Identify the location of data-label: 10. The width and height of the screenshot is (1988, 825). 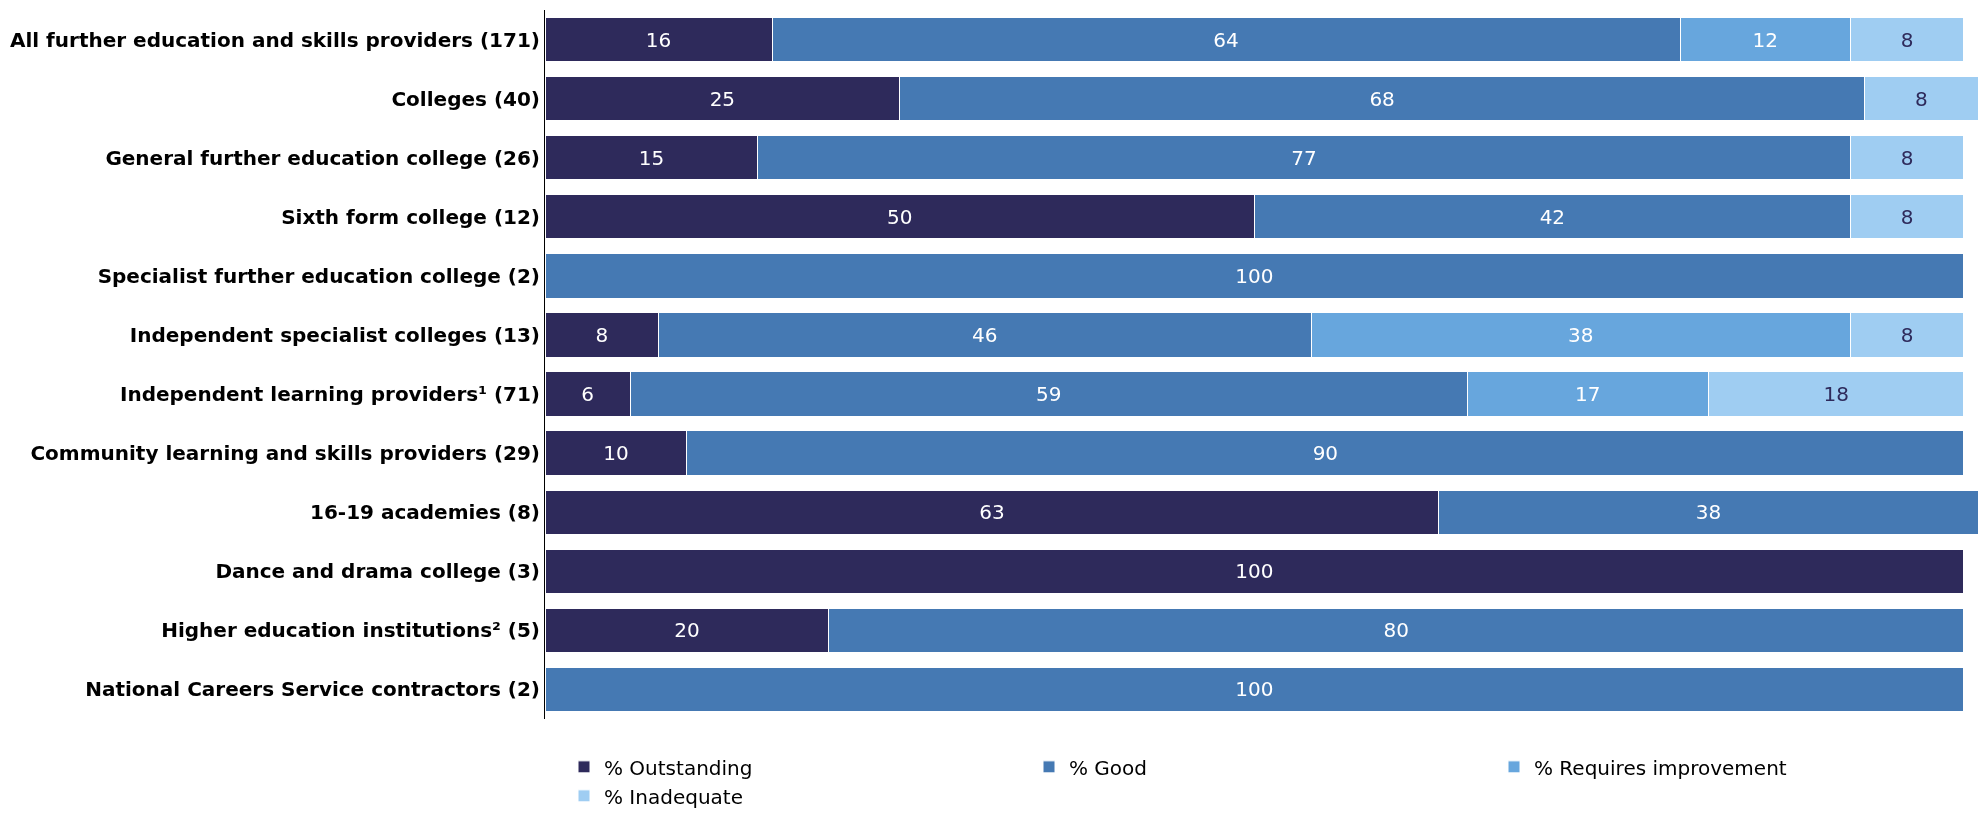
(616, 453).